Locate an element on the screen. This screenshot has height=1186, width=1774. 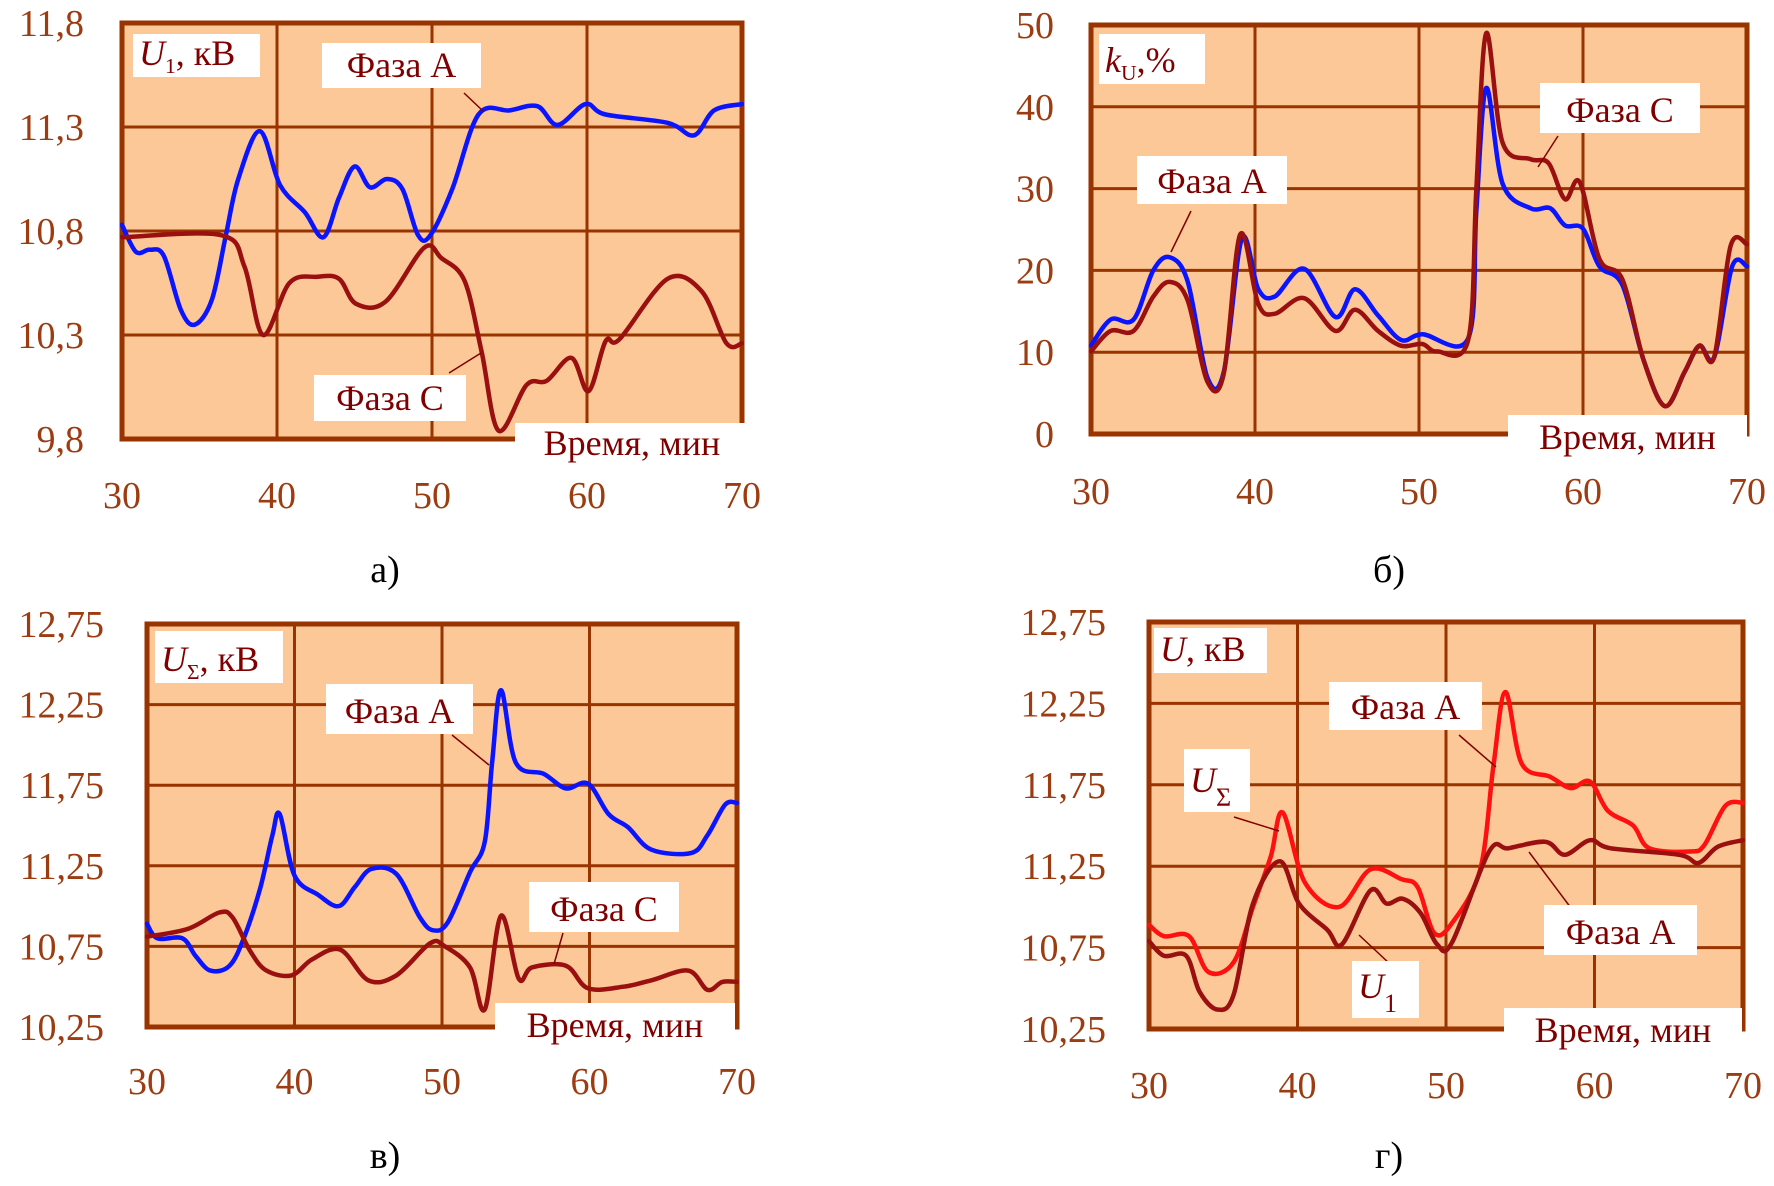
y-tick-label: 10,3 is located at coordinates (51, 336).